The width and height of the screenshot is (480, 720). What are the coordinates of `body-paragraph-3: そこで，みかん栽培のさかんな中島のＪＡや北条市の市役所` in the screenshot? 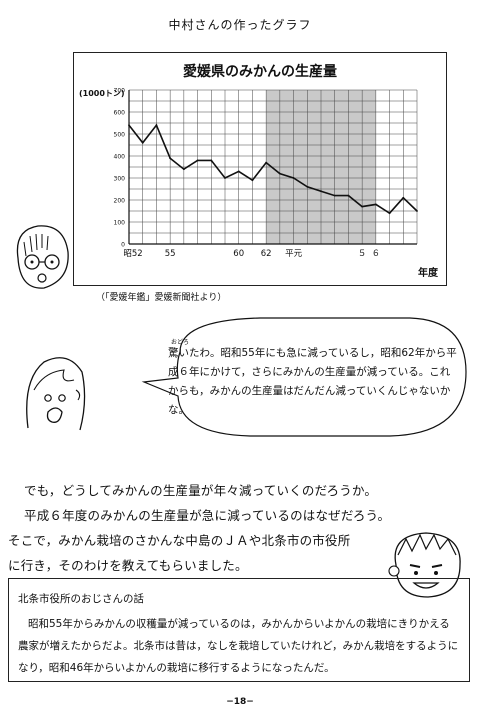 It's located at (179, 540).